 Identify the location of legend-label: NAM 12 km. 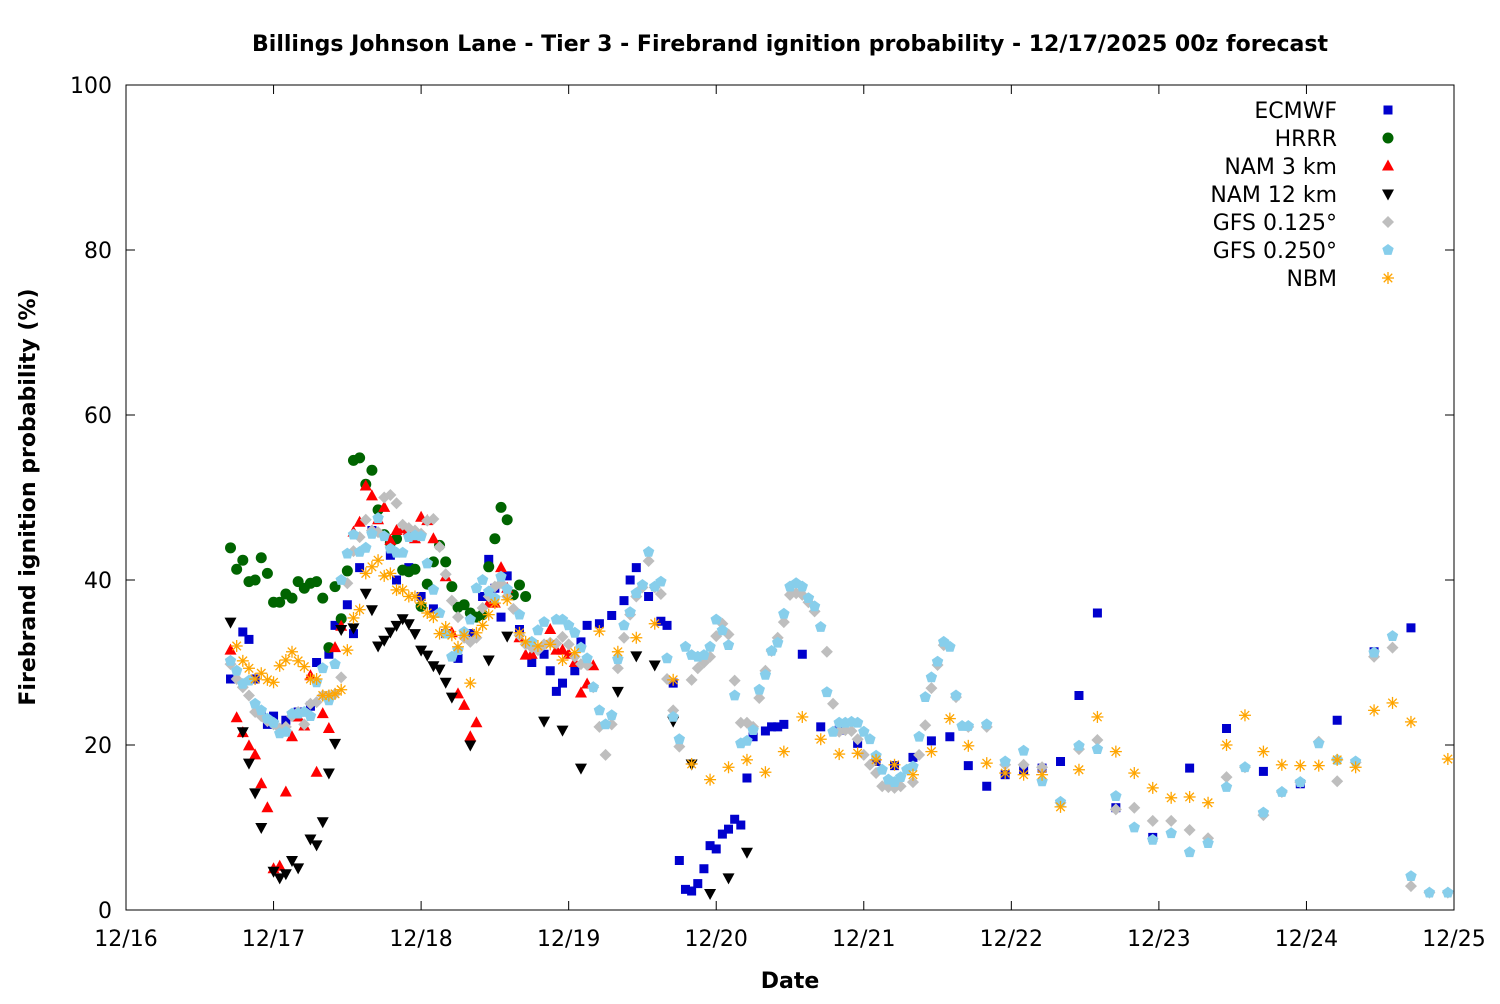
(1273, 195).